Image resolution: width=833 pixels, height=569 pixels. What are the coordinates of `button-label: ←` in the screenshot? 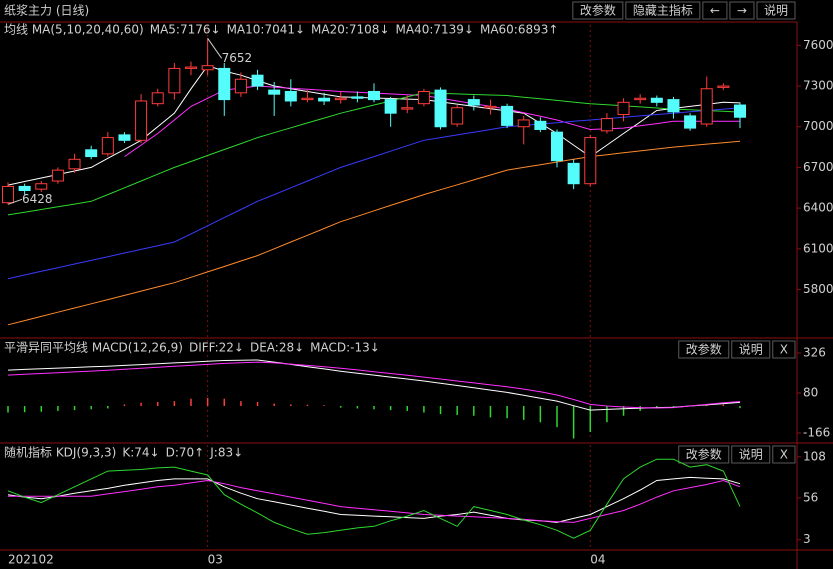 It's located at (715, 11).